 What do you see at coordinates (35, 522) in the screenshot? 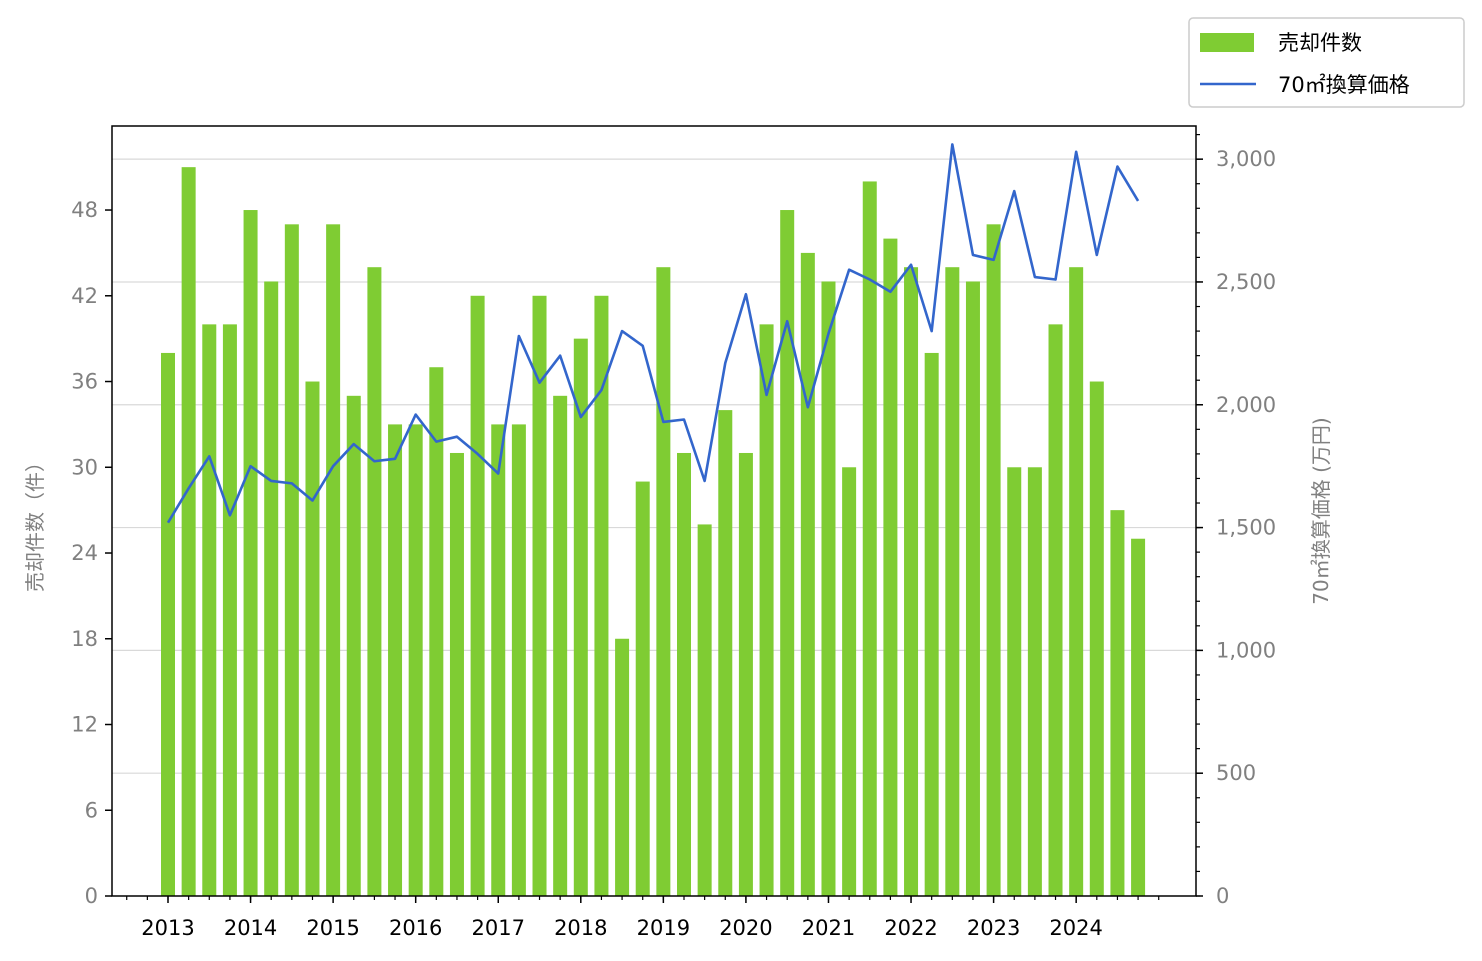
I see `left-axis-title: 売却件数（件）` at bounding box center [35, 522].